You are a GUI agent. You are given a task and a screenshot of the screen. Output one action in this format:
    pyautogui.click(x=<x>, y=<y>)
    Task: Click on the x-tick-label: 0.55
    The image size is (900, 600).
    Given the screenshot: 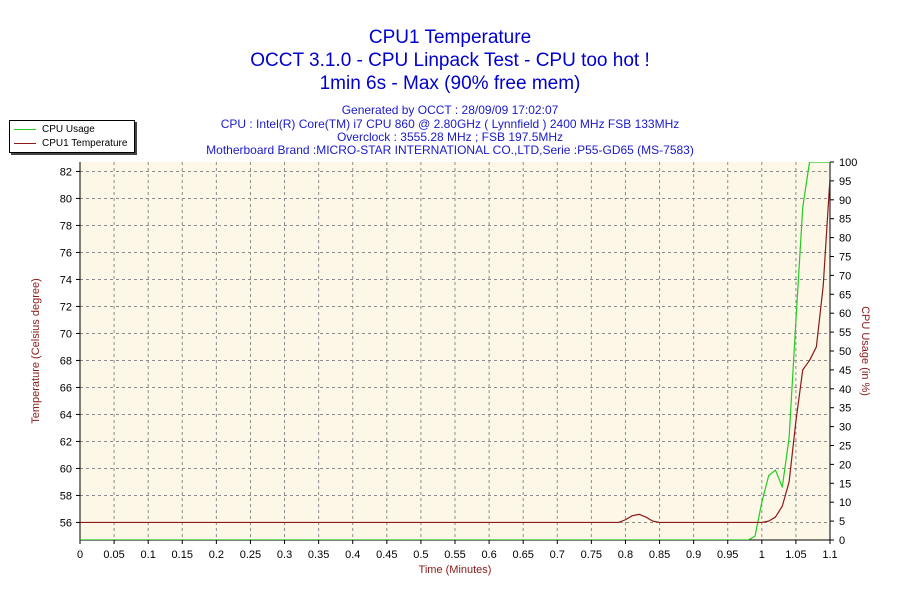 What is the action you would take?
    pyautogui.click(x=454, y=555)
    